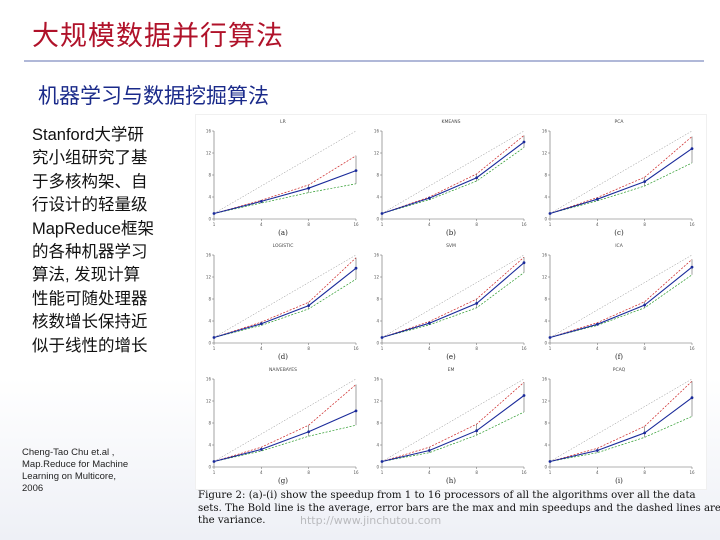  I want to click on plot-name: PCA, so click(619, 122).